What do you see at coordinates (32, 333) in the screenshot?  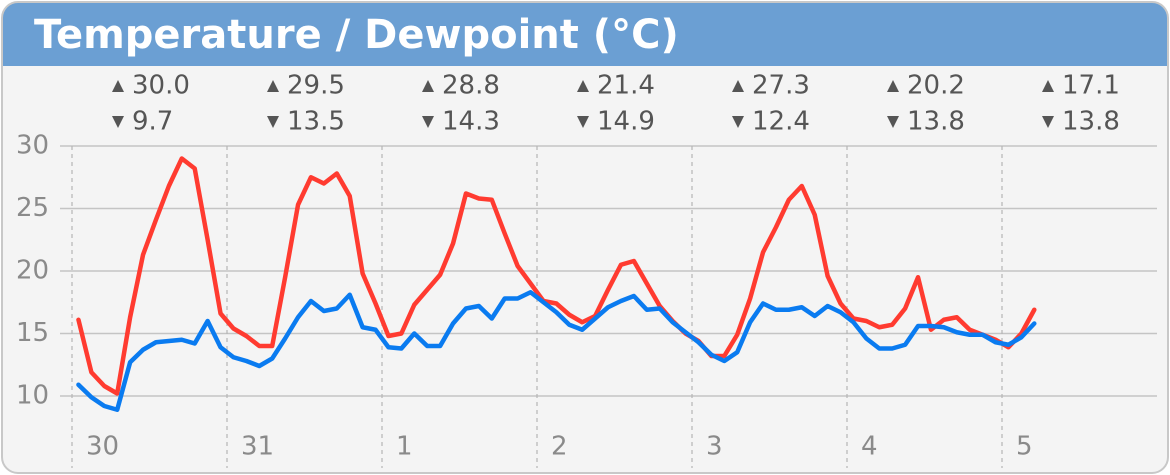 I see `y-tick-label: 15` at bounding box center [32, 333].